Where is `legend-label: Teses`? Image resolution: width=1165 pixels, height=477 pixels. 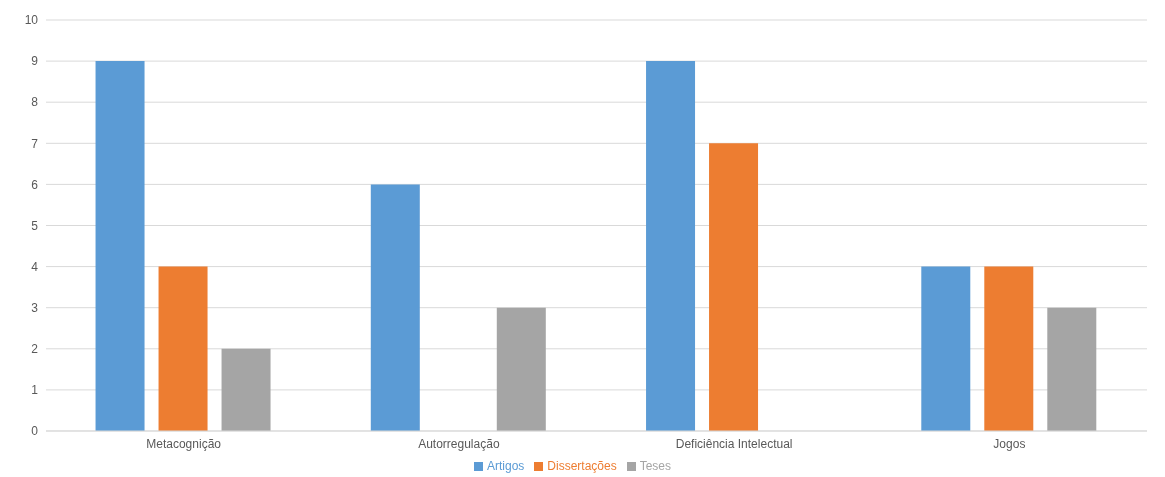 legend-label: Teses is located at coordinates (655, 466).